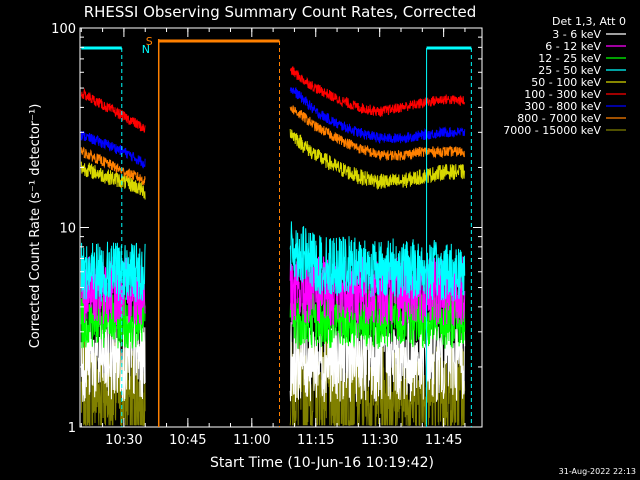 This screenshot has height=480, width=640. I want to click on legend-header: Det 1,3, Att 0, so click(589, 21).